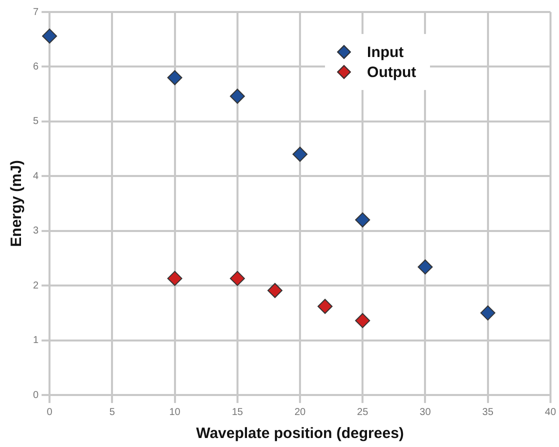  I want to click on y-tick-label: 7, so click(36, 12).